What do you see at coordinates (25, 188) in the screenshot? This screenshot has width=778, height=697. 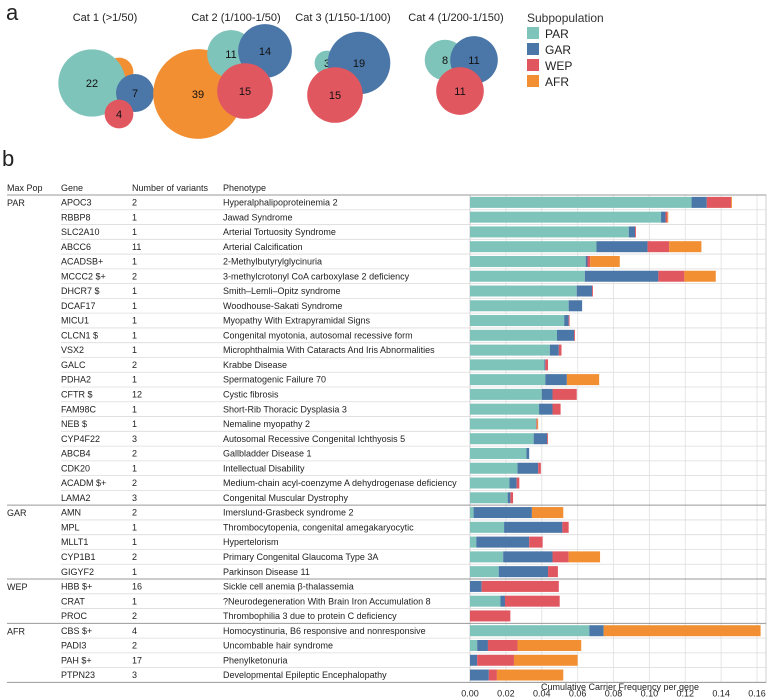 I see `header-max-pop: Max Pop` at bounding box center [25, 188].